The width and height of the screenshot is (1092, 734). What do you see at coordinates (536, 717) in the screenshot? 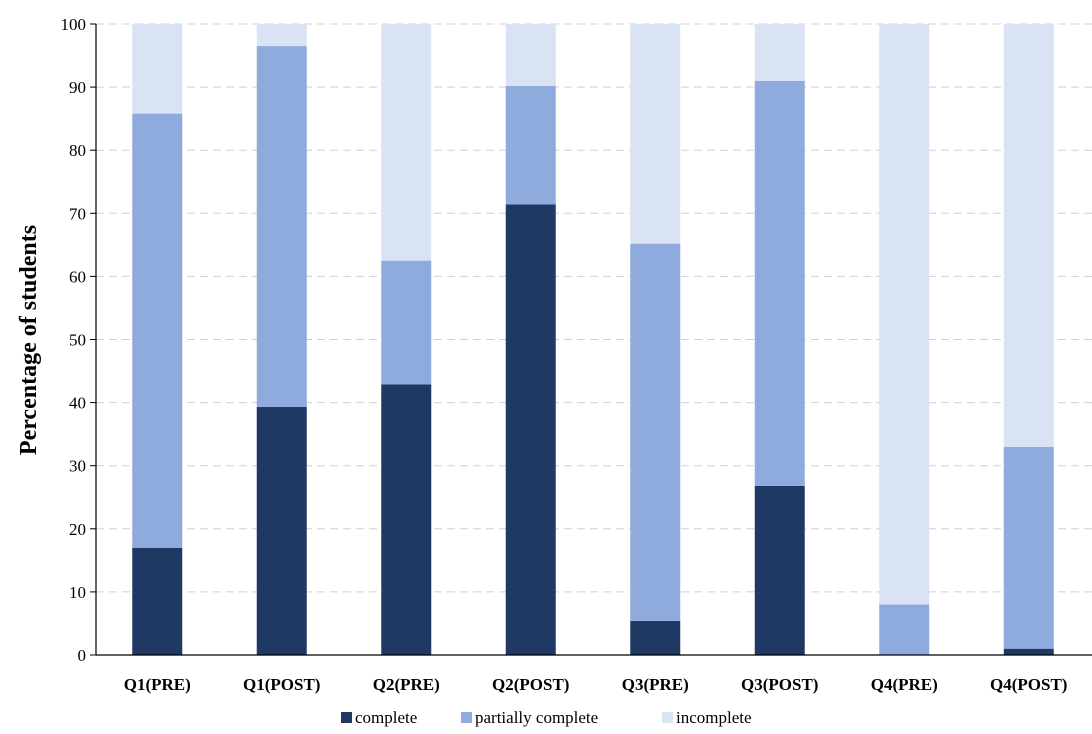
I see `legend-label: partially complete` at bounding box center [536, 717].